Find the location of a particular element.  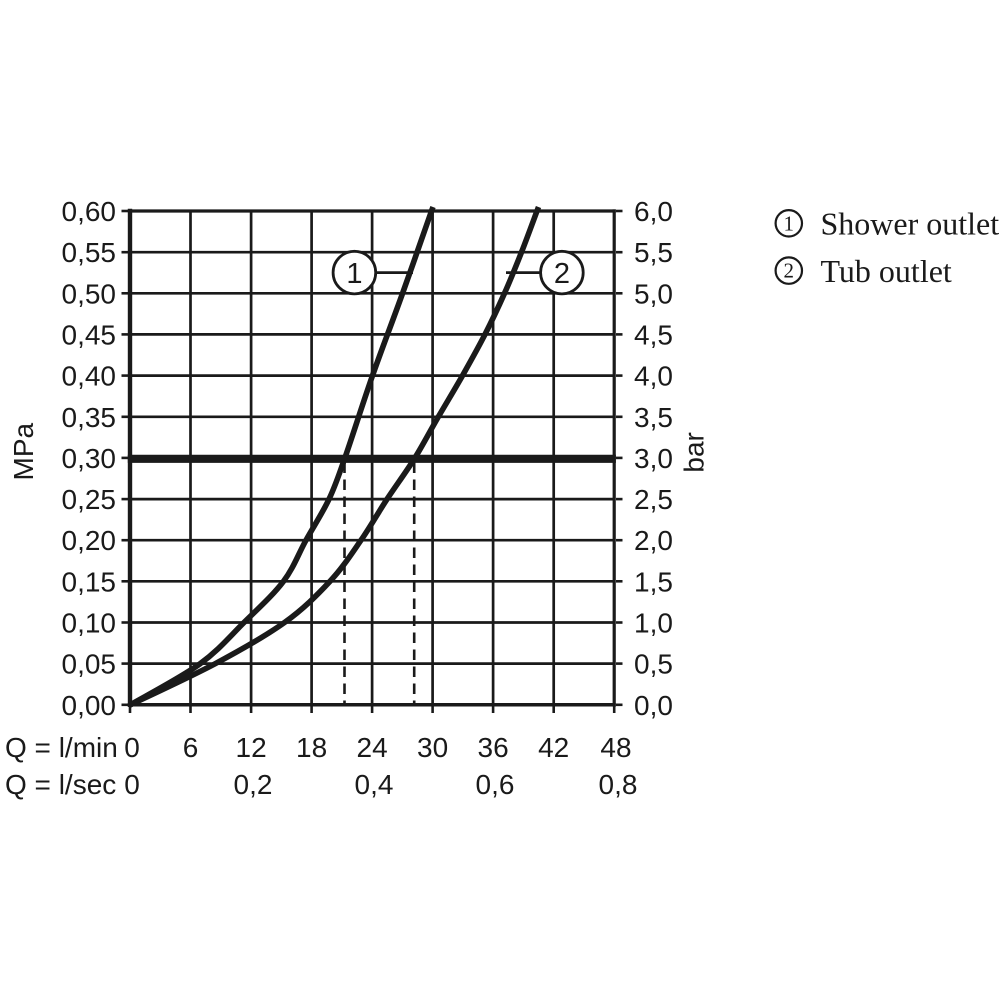

svg-text: 3,0 is located at coordinates (653, 458).